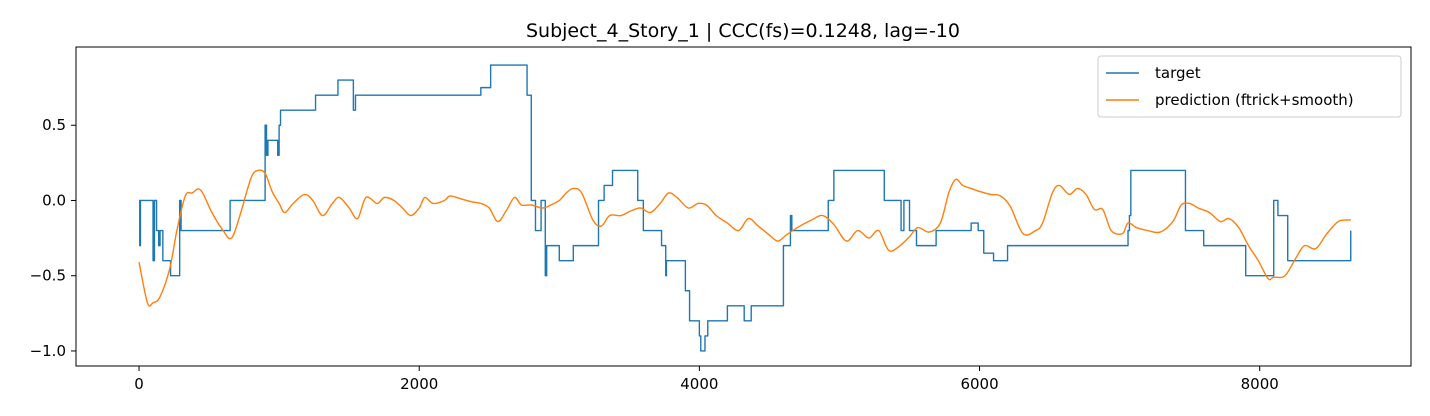  Describe the element at coordinates (1178, 73) in the screenshot. I see `legend-label-target: target` at that location.